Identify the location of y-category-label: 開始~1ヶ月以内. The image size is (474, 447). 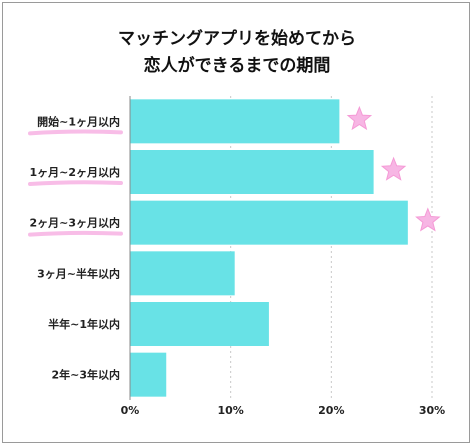
(78, 121).